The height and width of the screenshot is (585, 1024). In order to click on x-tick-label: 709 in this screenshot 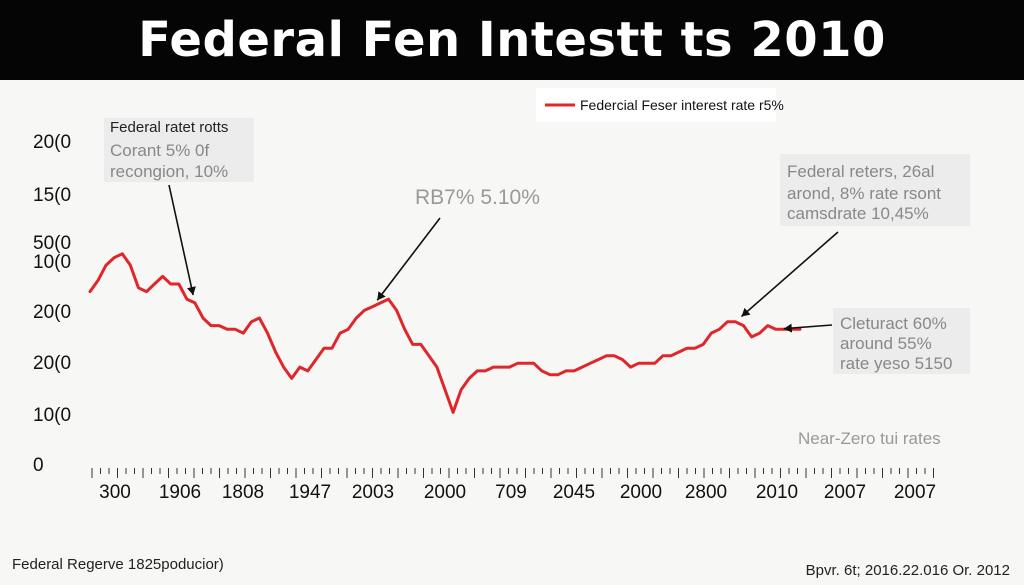, I will do `click(511, 492)`.